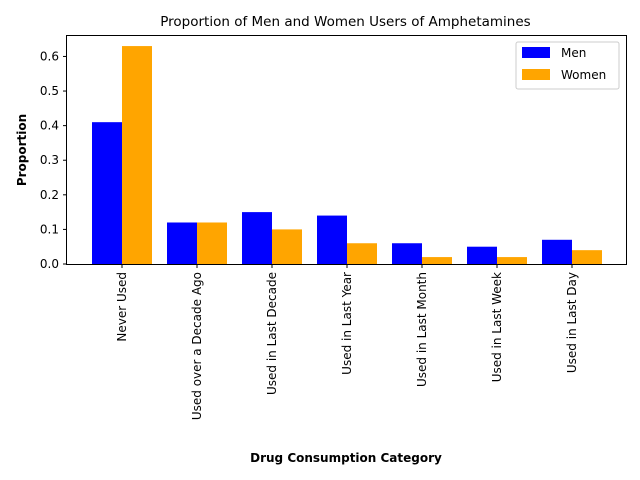 The image size is (640, 480). Describe the element at coordinates (583, 75) in the screenshot. I see `legend-label-women: Women` at that location.